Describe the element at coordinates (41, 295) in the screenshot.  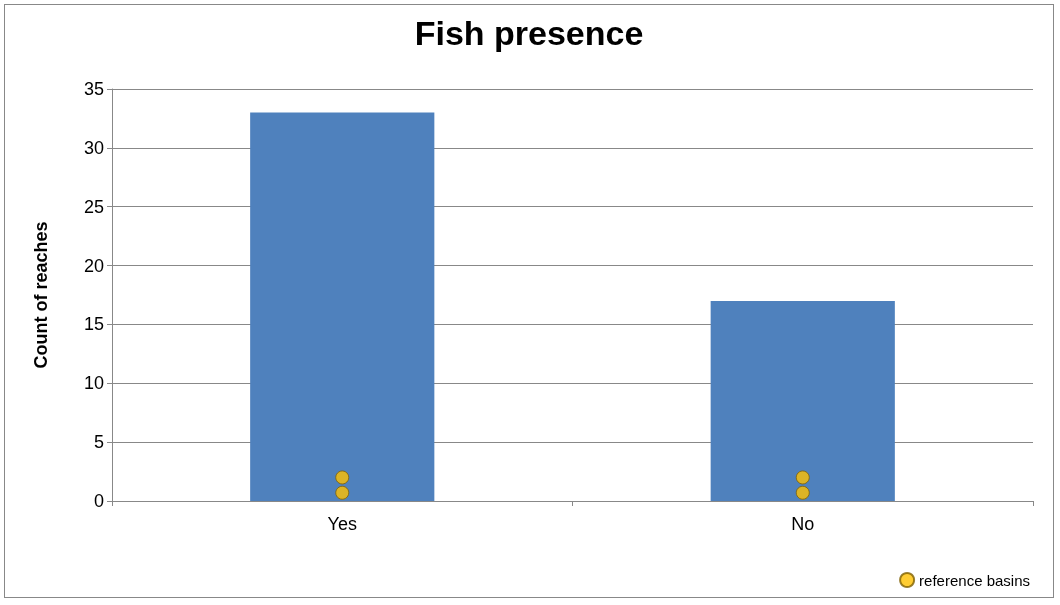
I see `y-axis-title: Count of reaches` at that location.